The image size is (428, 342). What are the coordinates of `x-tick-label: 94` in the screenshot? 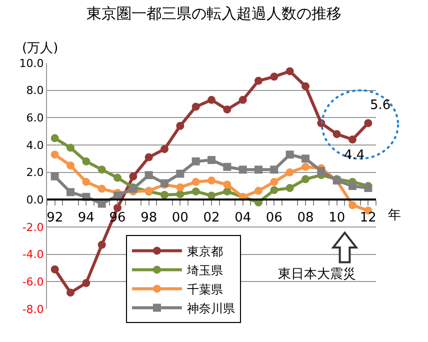 It's located at (86, 218).